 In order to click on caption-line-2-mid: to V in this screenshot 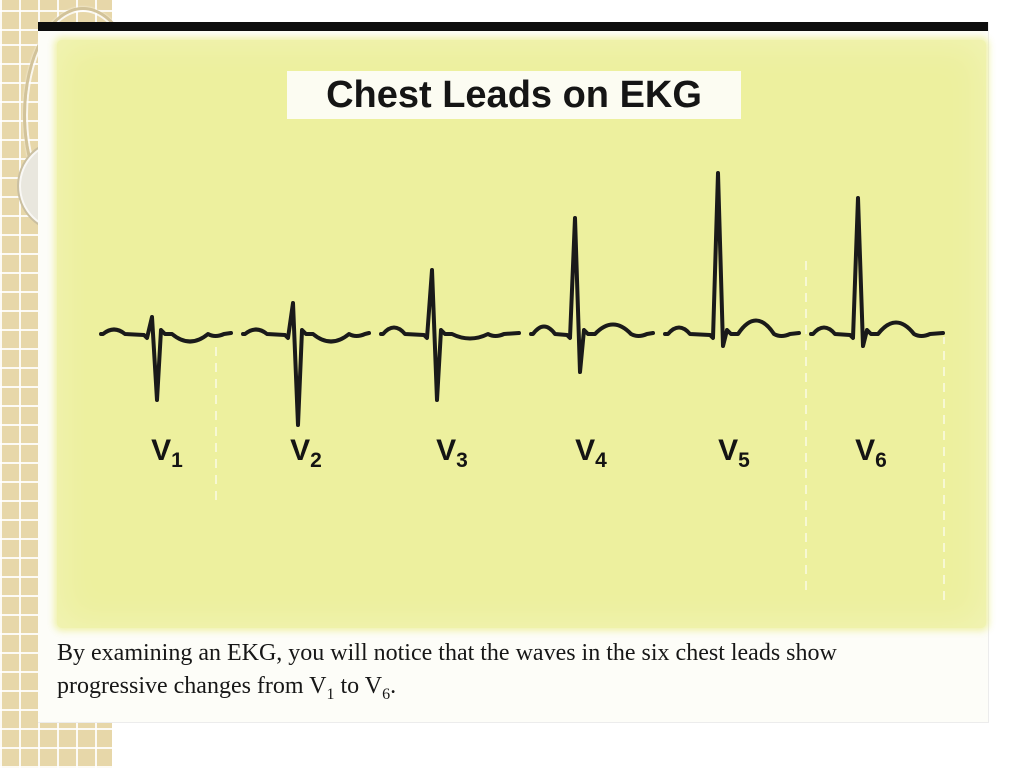, I will do `click(358, 686)`.